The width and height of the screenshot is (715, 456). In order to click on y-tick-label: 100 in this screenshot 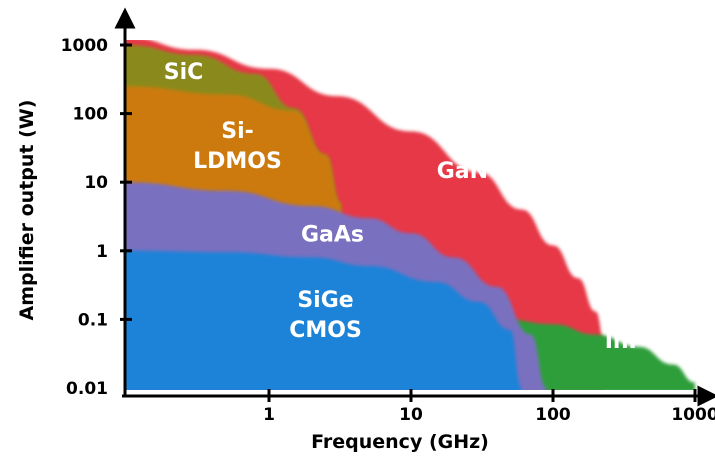, I will do `click(91, 115)`.